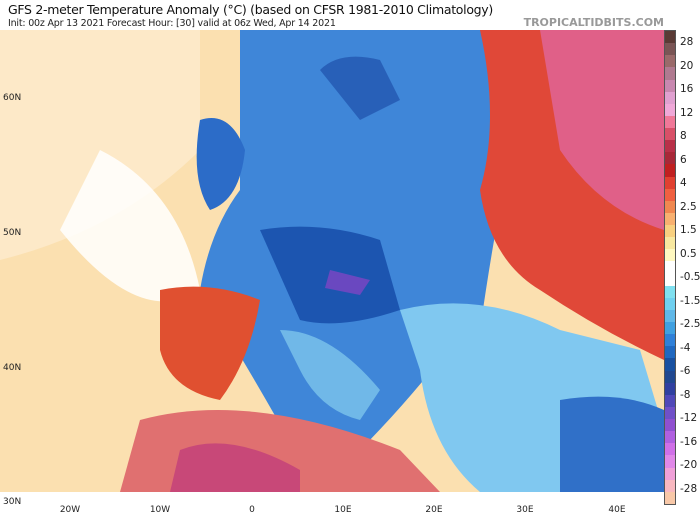 The height and width of the screenshot is (517, 700). Describe the element at coordinates (687, 112) in the screenshot. I see `colorbar-label: 12` at that location.